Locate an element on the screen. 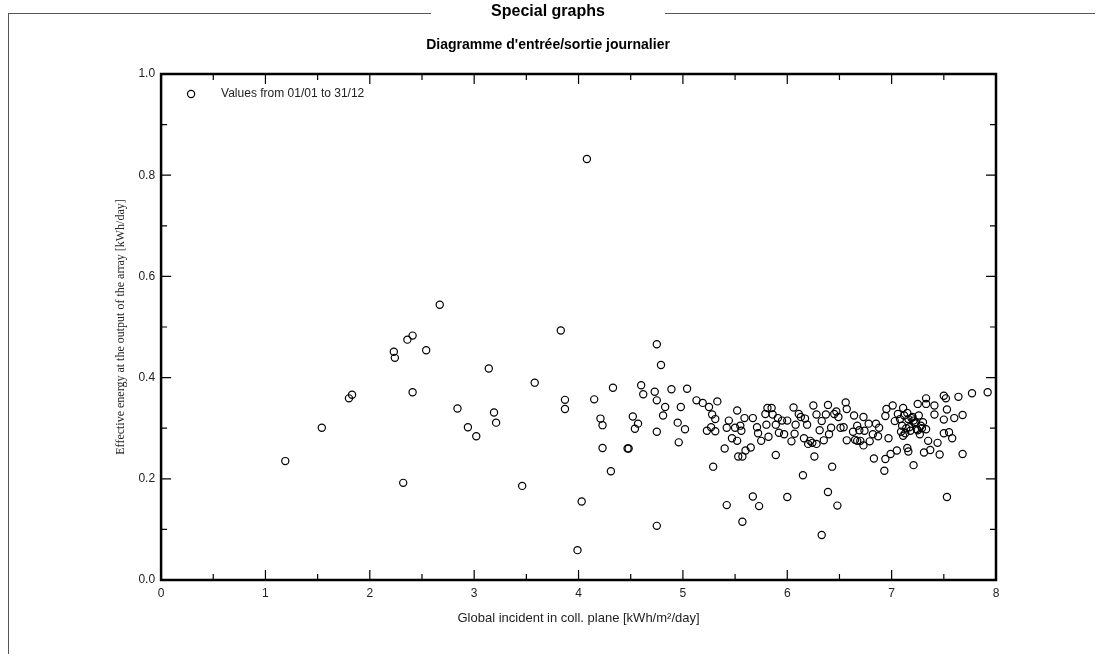 This screenshot has height=656, width=1096. x-tick-label: 2 is located at coordinates (370, 592).